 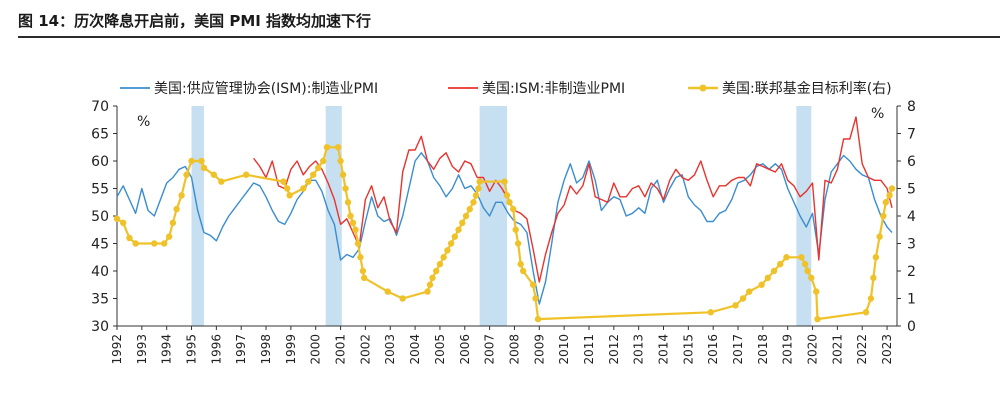 I want to click on figure-header: 图 14：历次降息开启前，美国 PMI 指数均加速下行, so click(x=500, y=20).